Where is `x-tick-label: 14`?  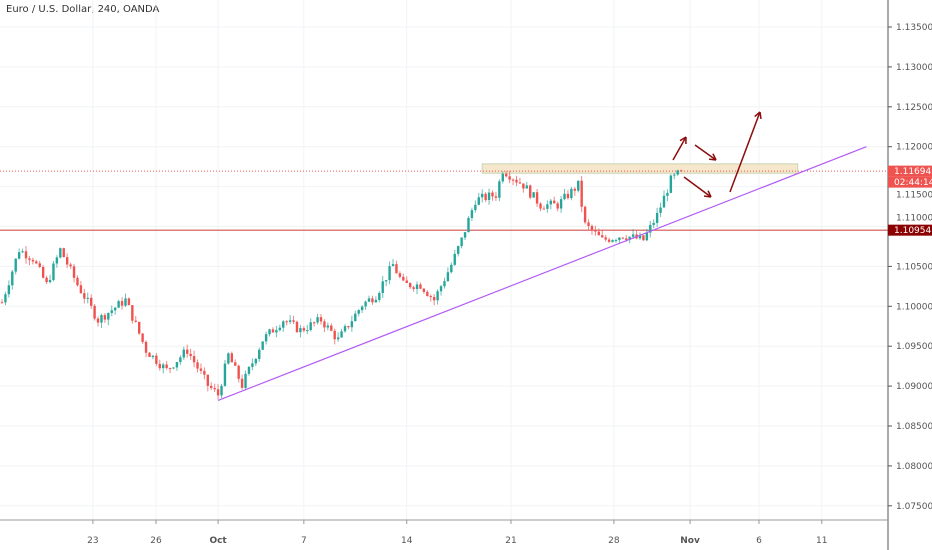
x-tick-label: 14 is located at coordinates (407, 541).